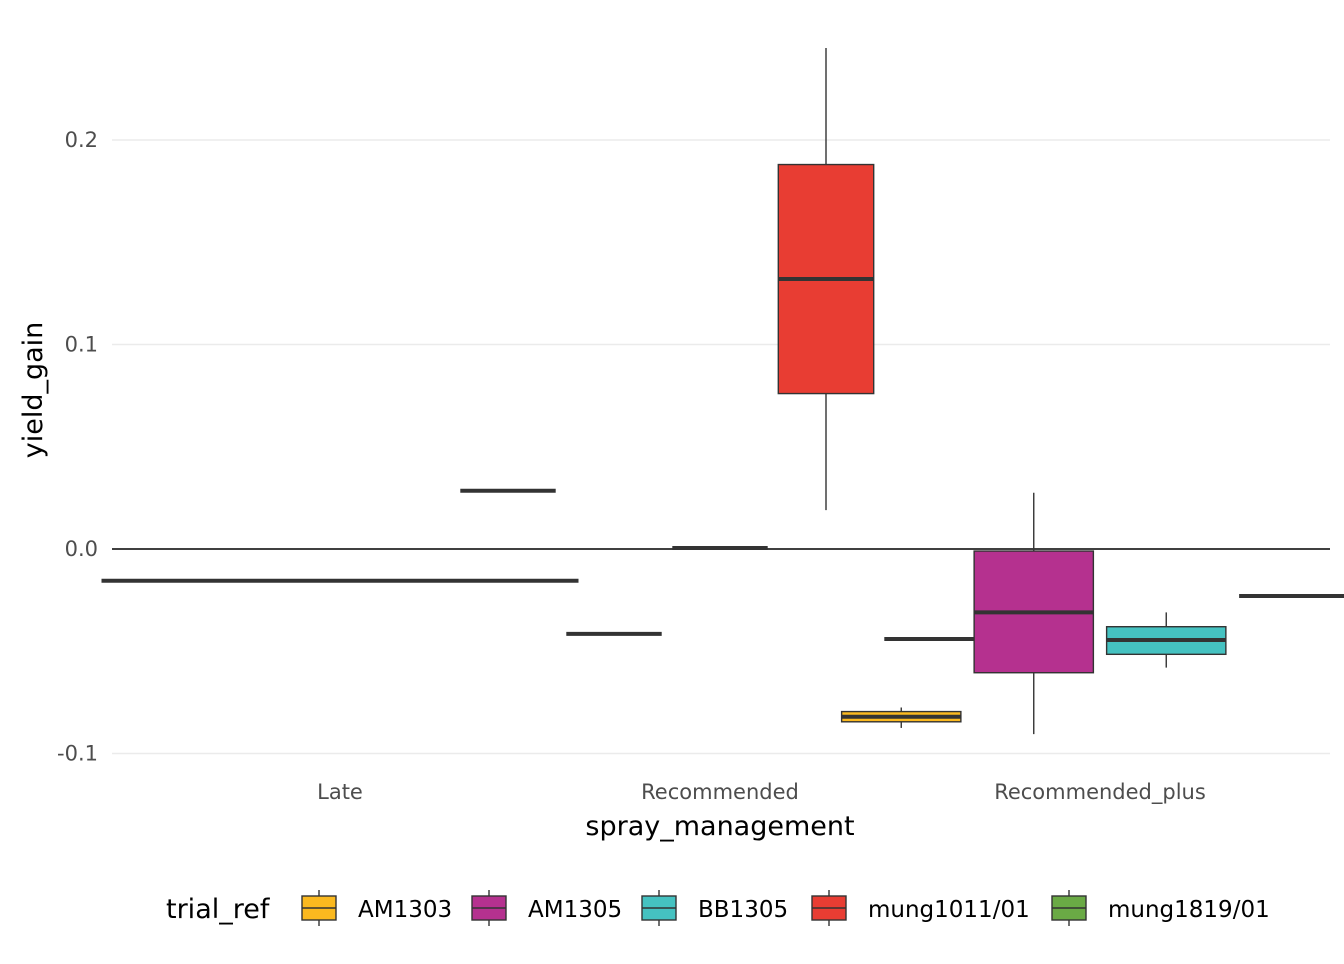 Image resolution: width=1344 pixels, height=964 pixels. What do you see at coordinates (81, 549) in the screenshot?
I see `y-tick-label: 0.0` at bounding box center [81, 549].